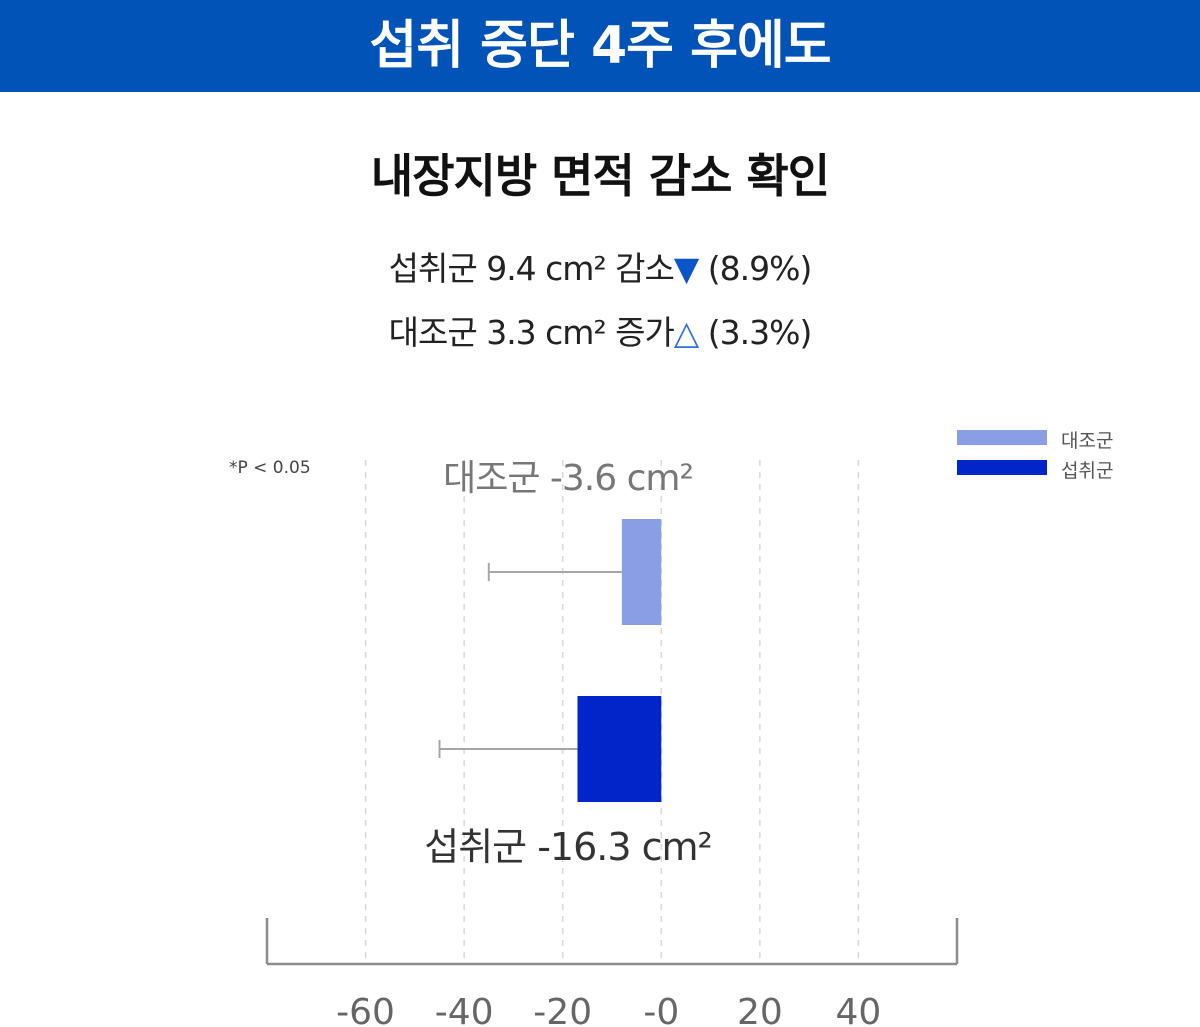 This screenshot has height=1027, width=1200. Describe the element at coordinates (686, 332) in the screenshot. I see `up-triangle-icon: △` at that location.